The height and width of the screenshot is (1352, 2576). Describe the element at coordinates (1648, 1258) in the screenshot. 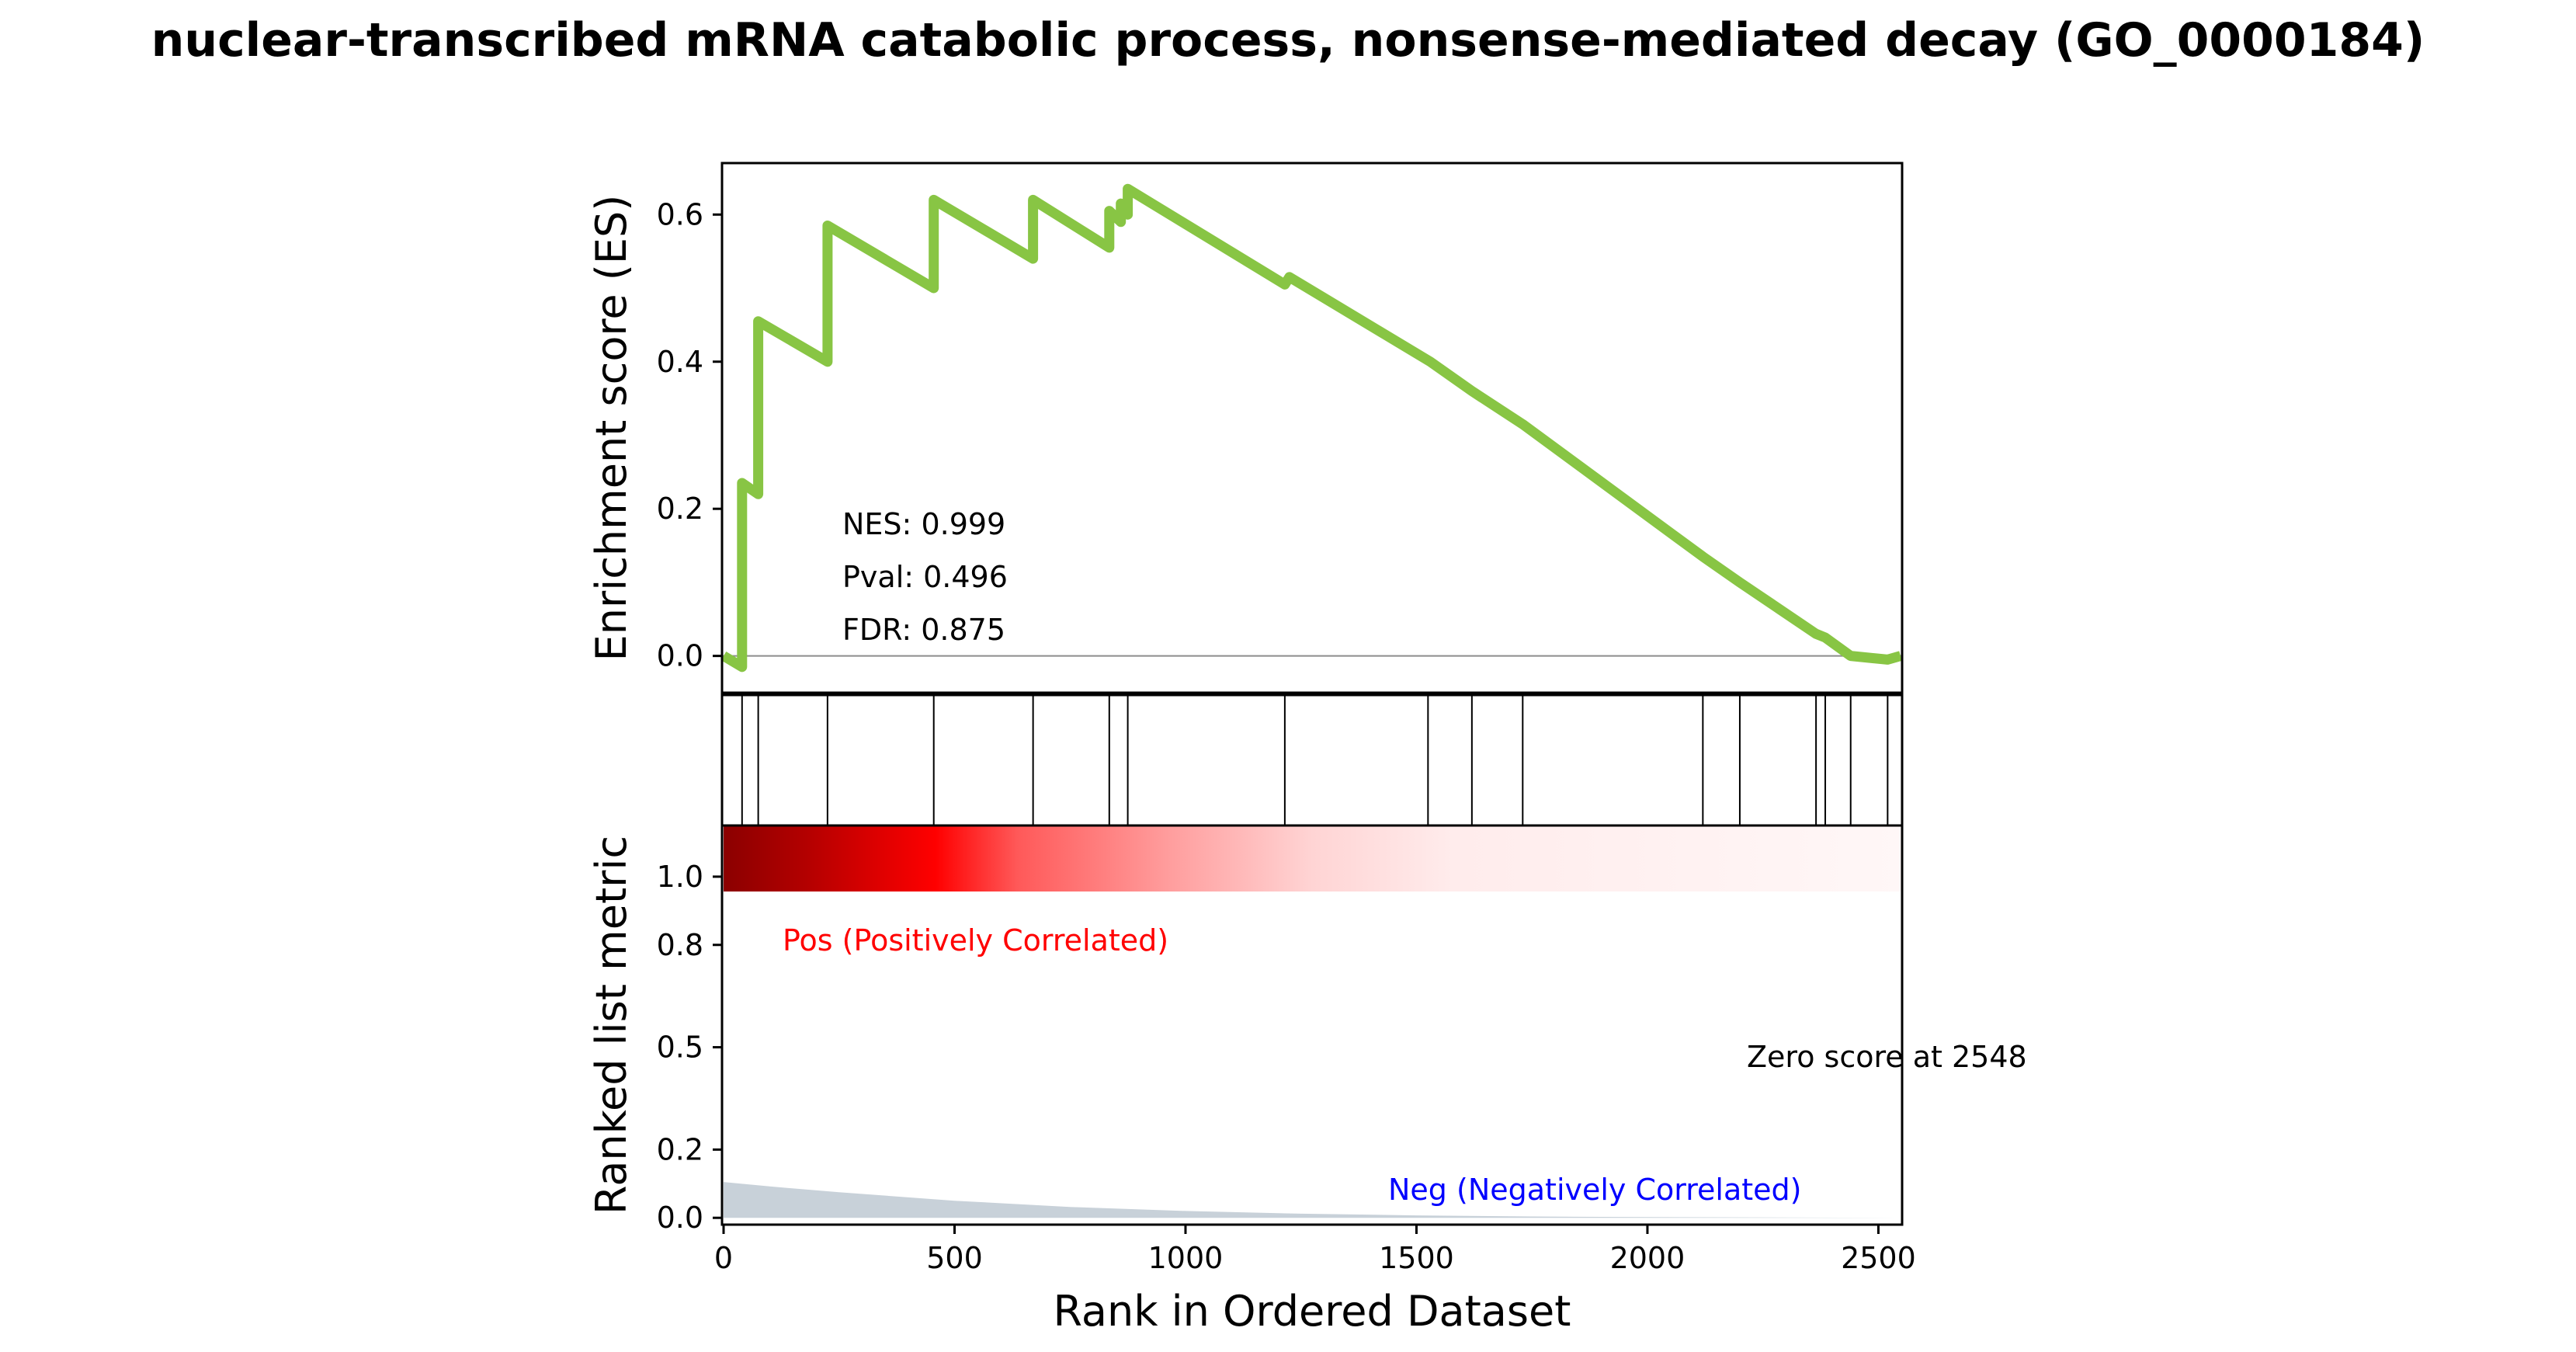

I see `x-tick-label: 2000` at that location.